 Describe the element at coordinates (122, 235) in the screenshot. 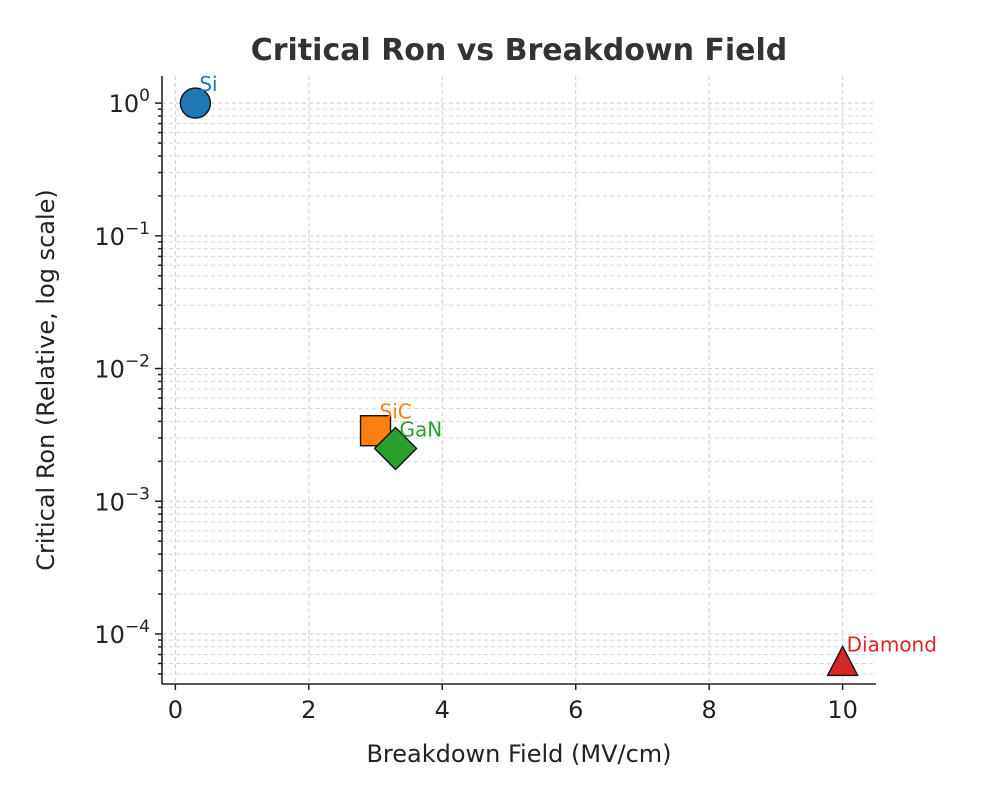

I see `y-tick-label: 10⁻¹` at that location.